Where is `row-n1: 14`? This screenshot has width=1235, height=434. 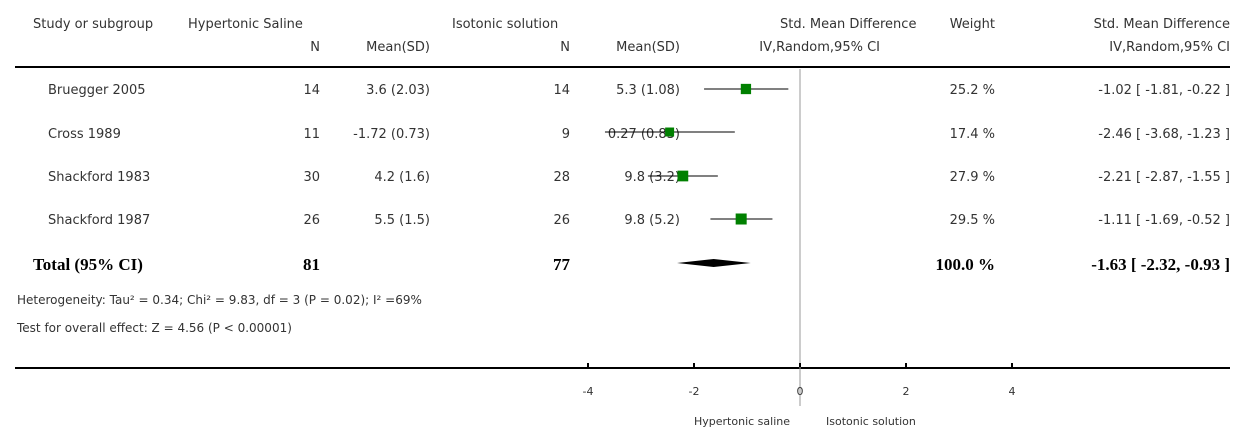
row-n1: 14 is located at coordinates (311, 90).